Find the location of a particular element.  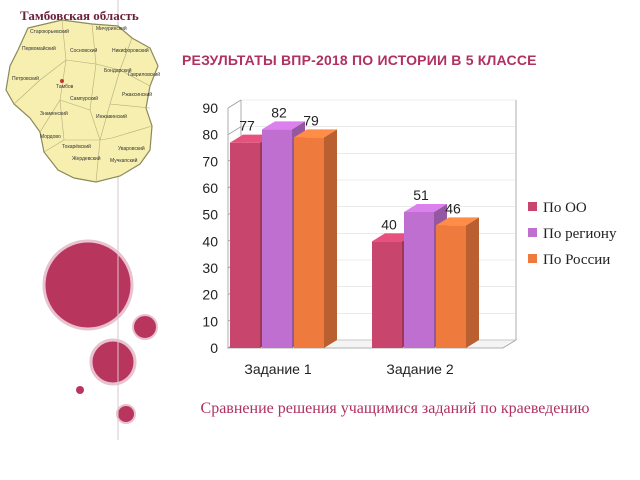

legend-label: По региону is located at coordinates (580, 234).